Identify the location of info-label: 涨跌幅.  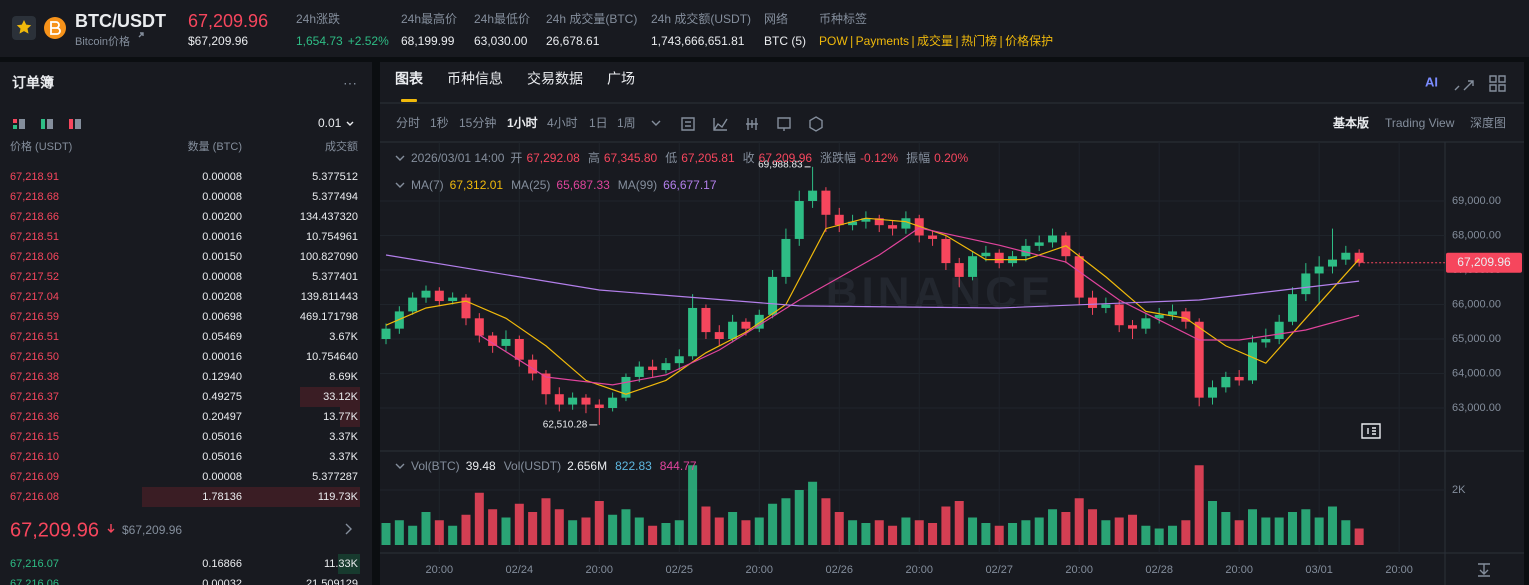
(838, 157).